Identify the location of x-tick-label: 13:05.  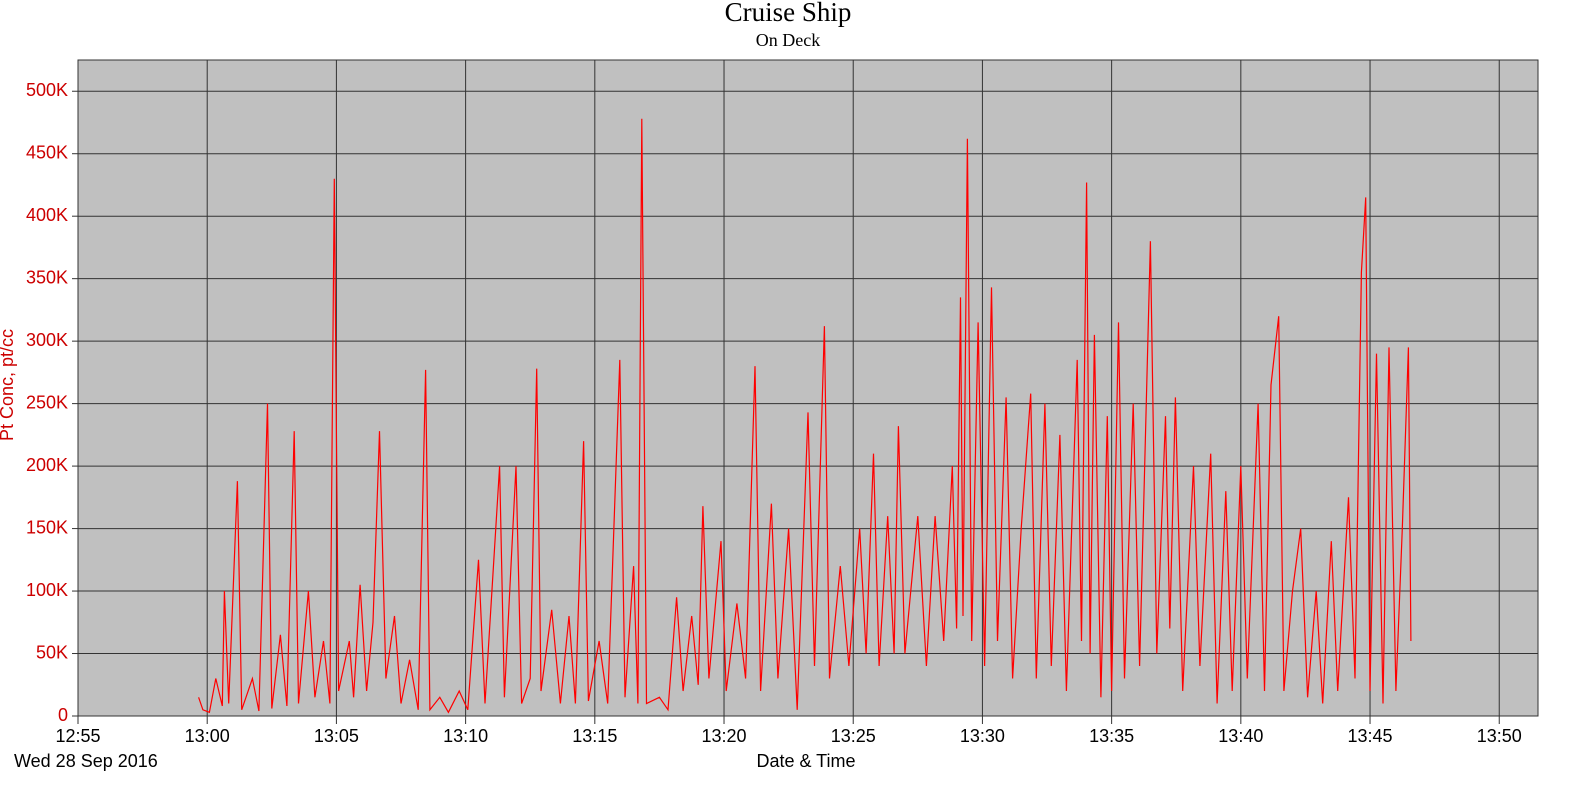
(336, 736).